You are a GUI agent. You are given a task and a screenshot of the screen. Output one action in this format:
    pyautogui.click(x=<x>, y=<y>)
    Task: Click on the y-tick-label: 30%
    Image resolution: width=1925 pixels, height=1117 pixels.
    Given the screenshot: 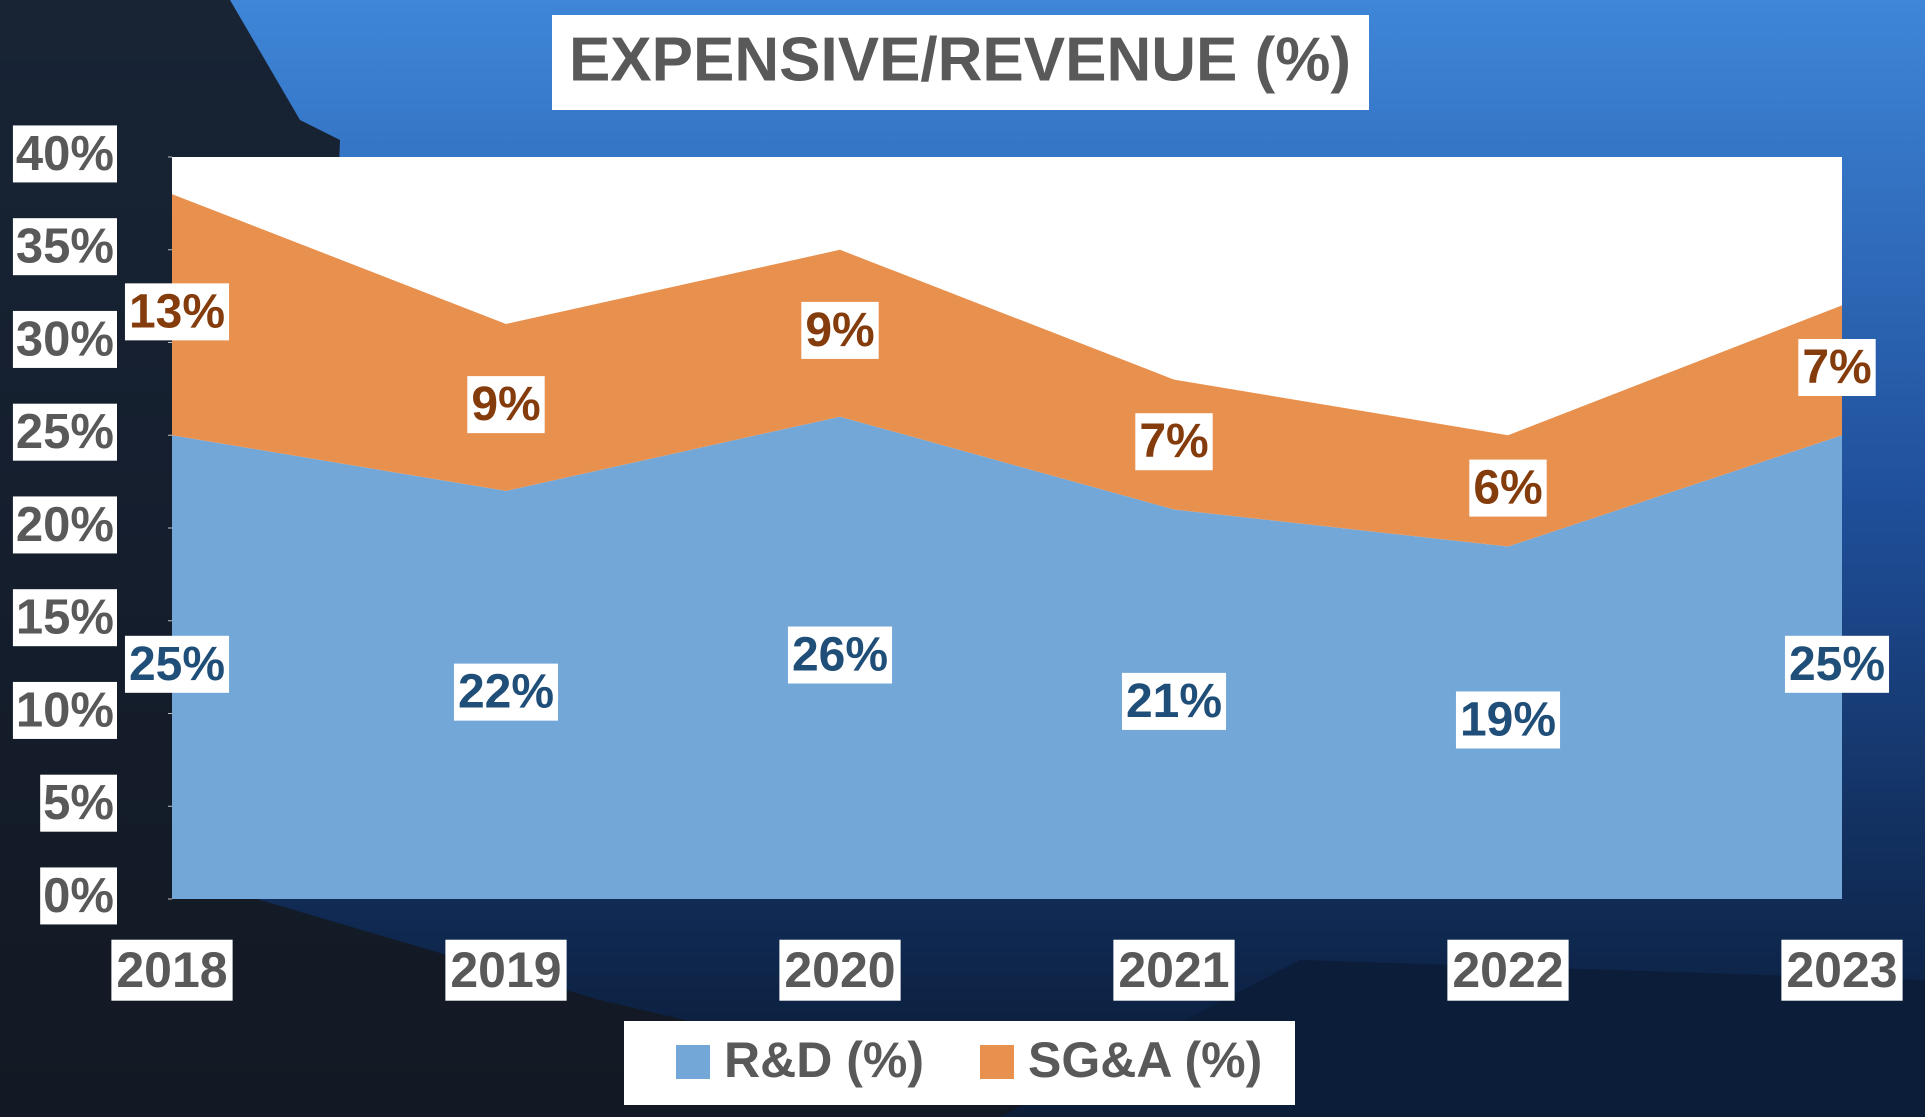 What is the action you would take?
    pyautogui.click(x=65, y=339)
    